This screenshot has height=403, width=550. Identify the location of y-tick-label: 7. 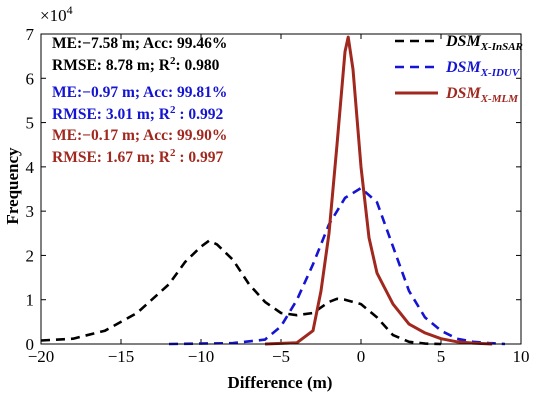
(30, 34).